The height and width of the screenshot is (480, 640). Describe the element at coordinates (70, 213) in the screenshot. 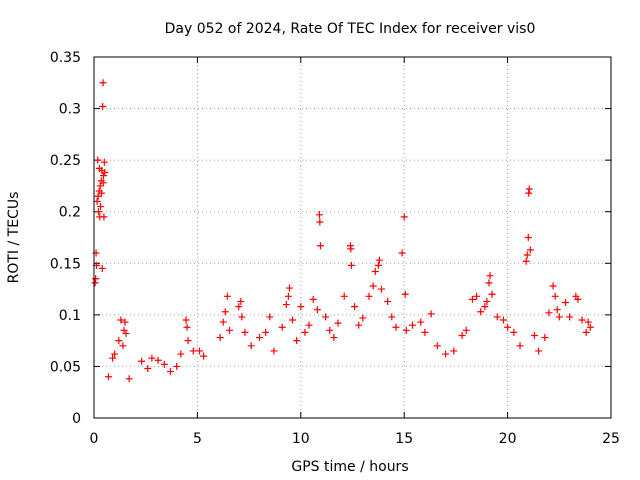

I see `y-tick-label: 0.2` at that location.